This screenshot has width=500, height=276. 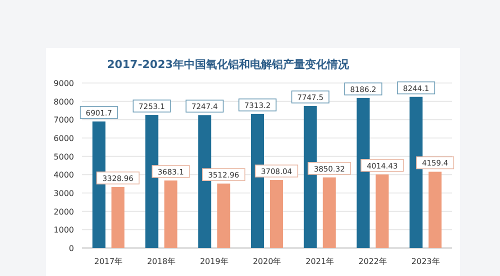 What do you see at coordinates (161, 261) in the screenshot?
I see `x-tick-label: 2018年` at bounding box center [161, 261].